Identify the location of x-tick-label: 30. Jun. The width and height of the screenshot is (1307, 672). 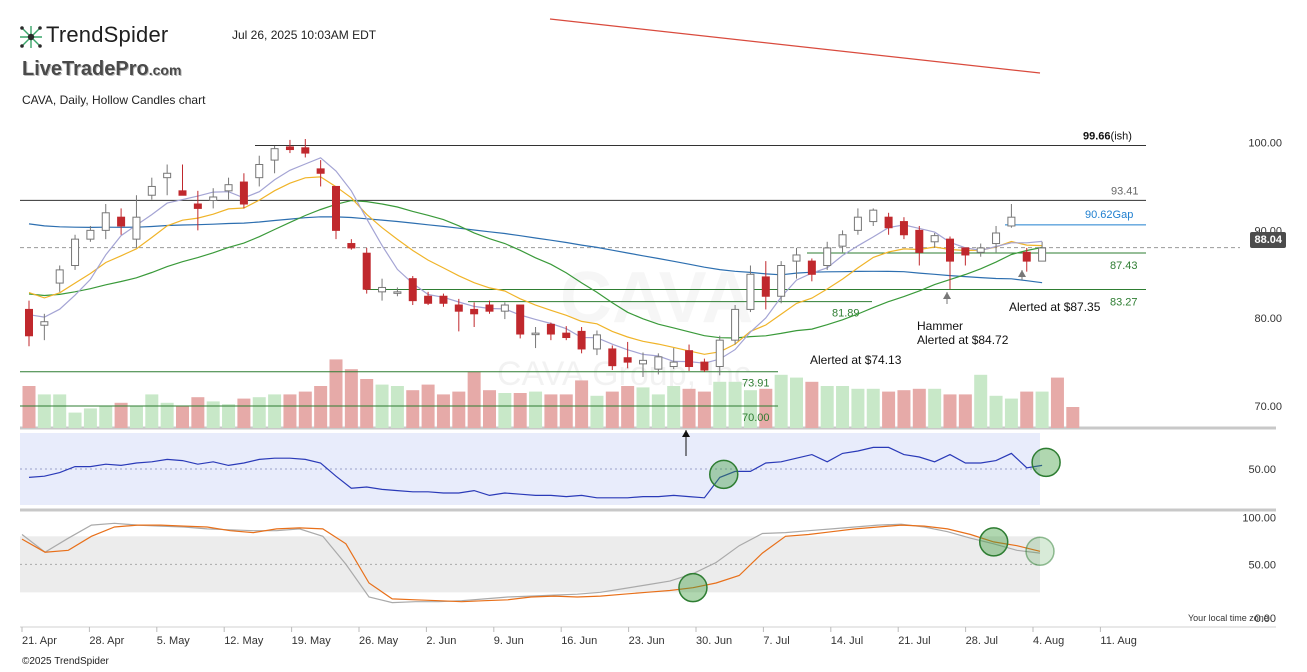
(714, 641).